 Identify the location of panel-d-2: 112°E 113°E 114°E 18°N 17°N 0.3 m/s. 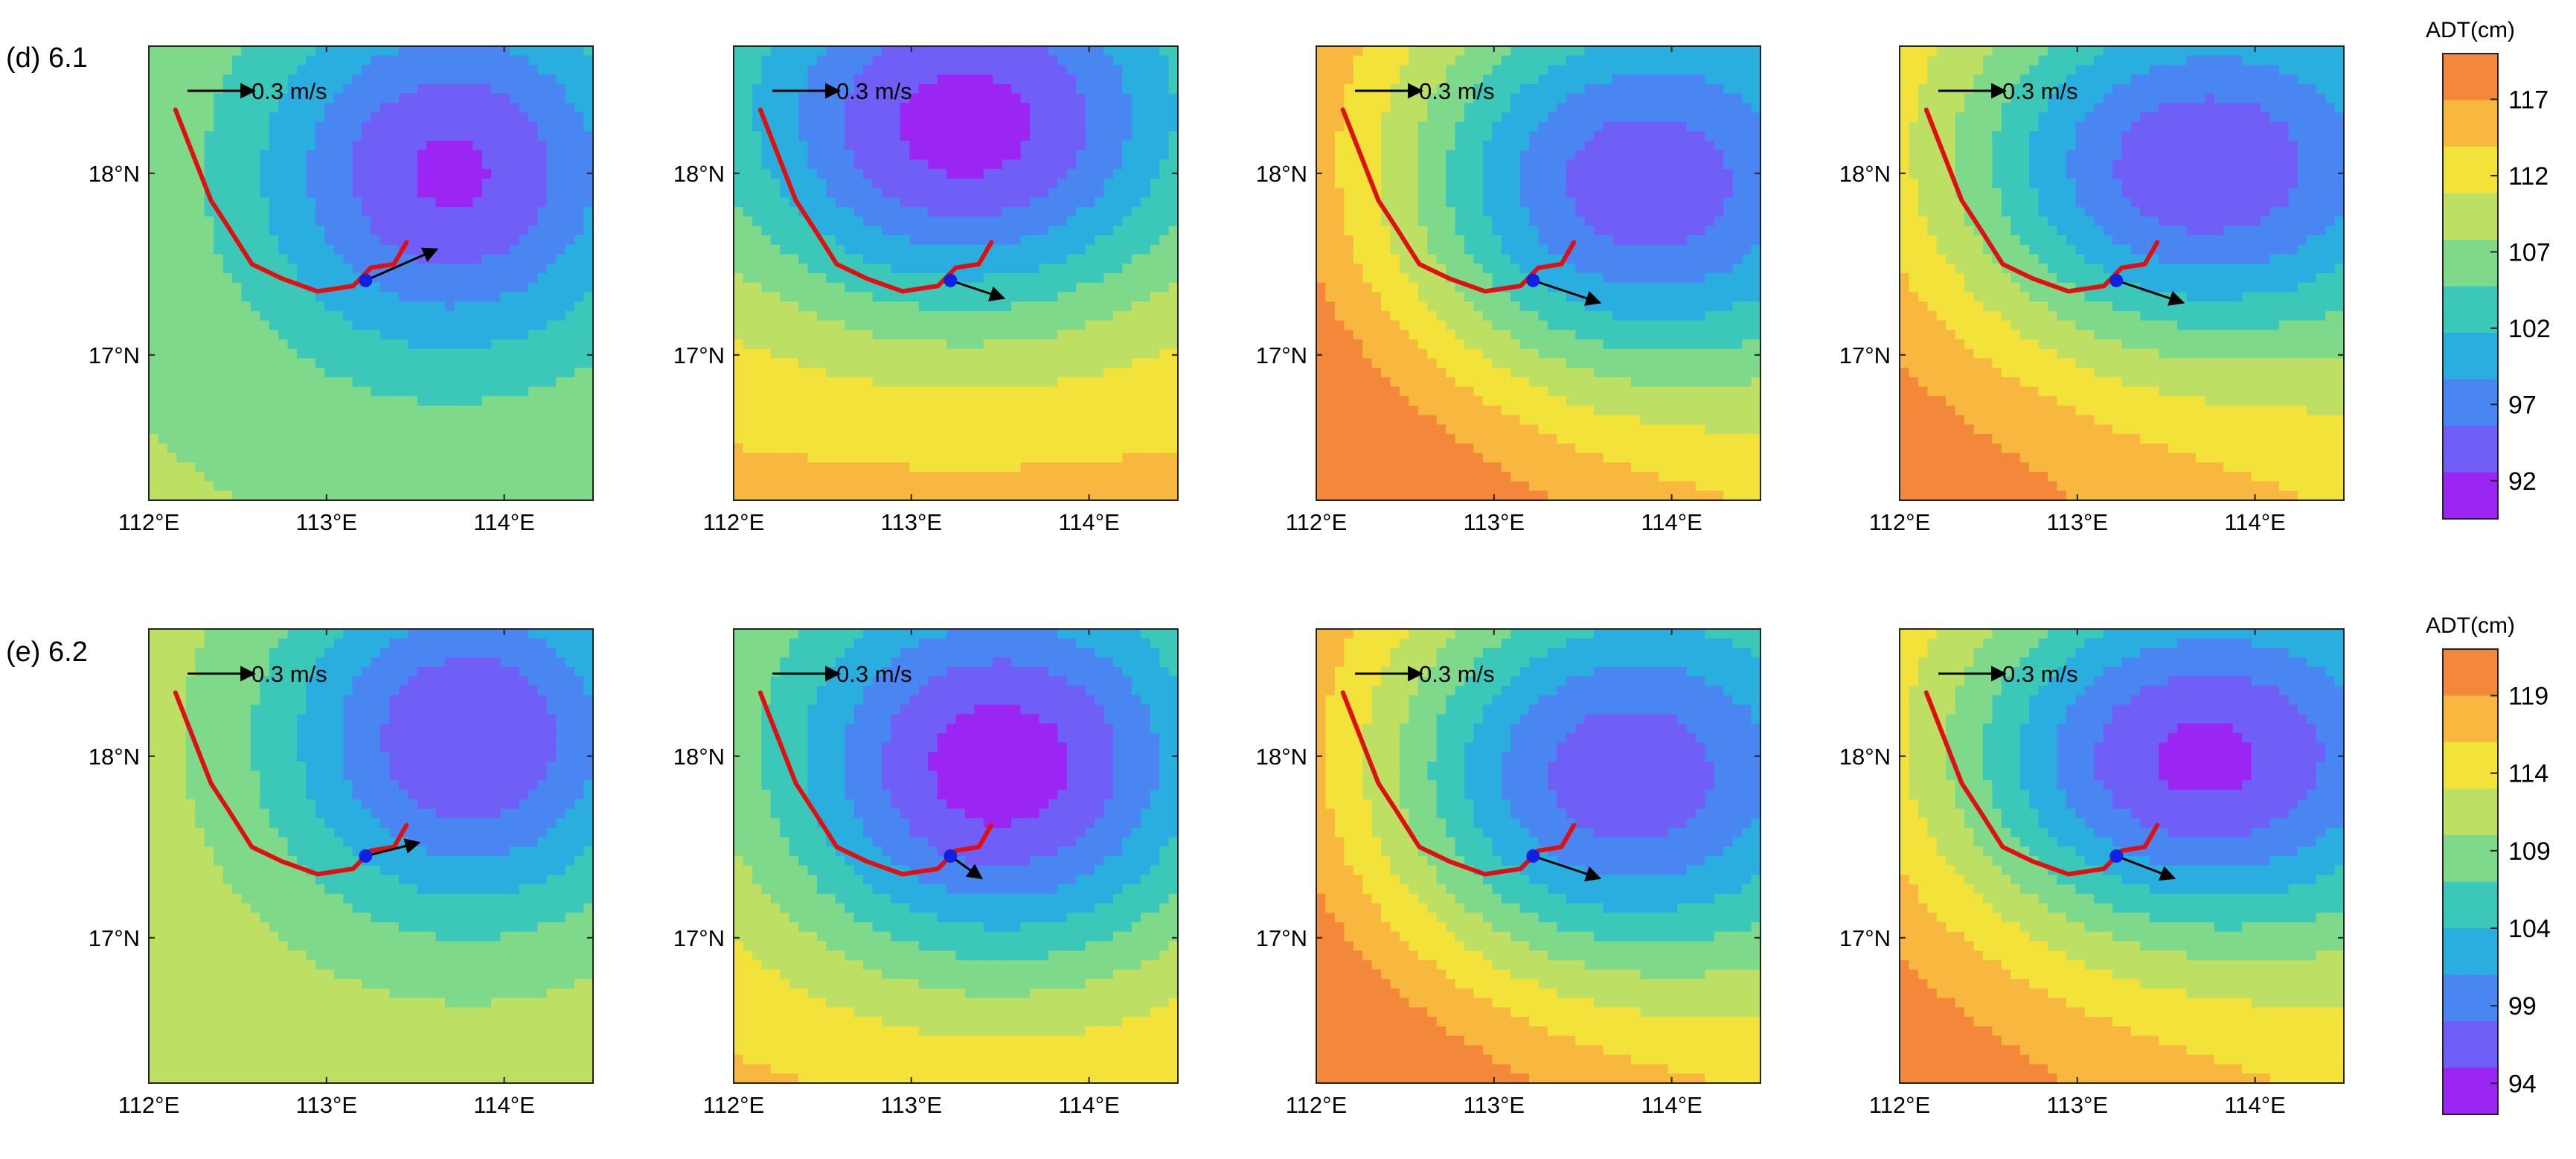
(926, 290).